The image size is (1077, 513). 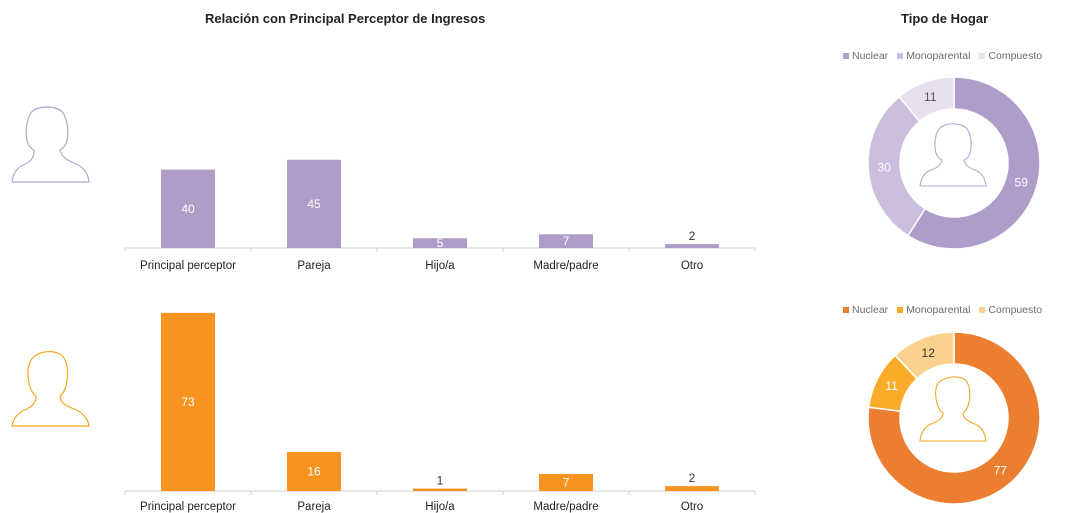 What do you see at coordinates (945, 18) in the screenshot?
I see `donut-chart-title: Tipo de Hogar` at bounding box center [945, 18].